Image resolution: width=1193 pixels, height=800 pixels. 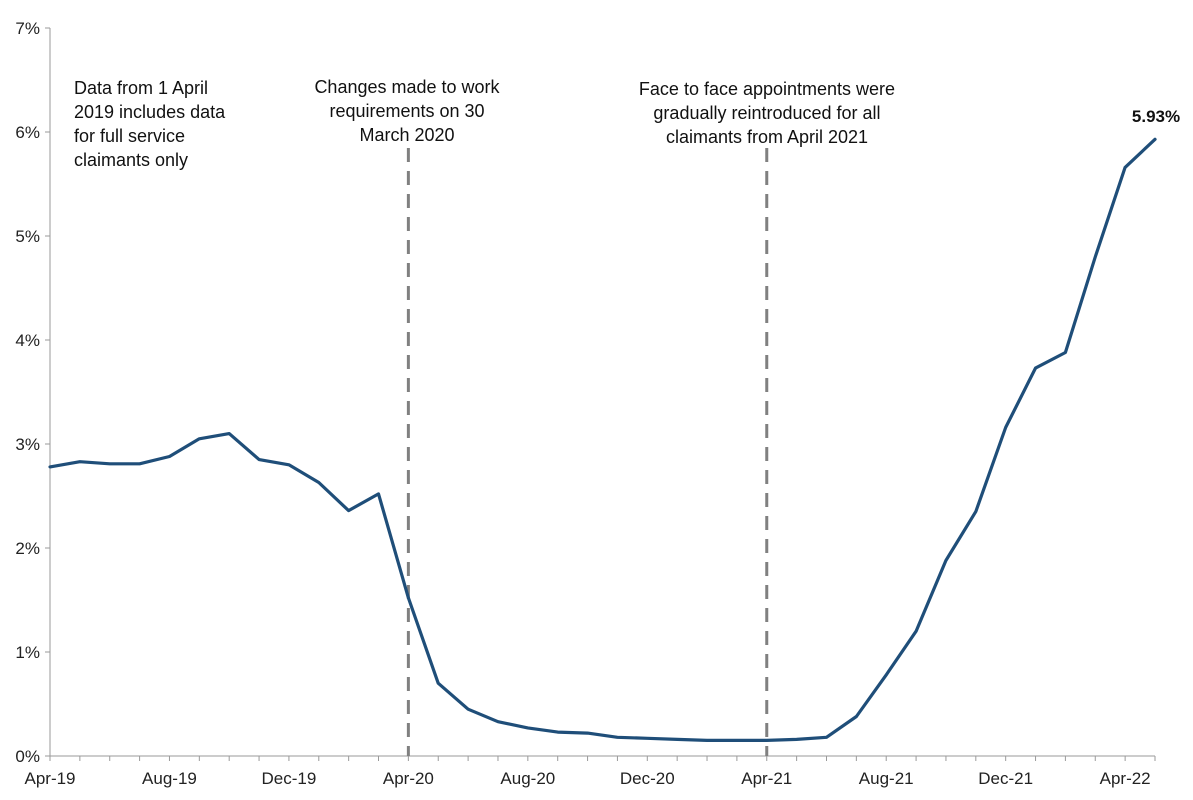 What do you see at coordinates (1005, 778) in the screenshot?
I see `x-tick-label: Dec-21` at bounding box center [1005, 778].